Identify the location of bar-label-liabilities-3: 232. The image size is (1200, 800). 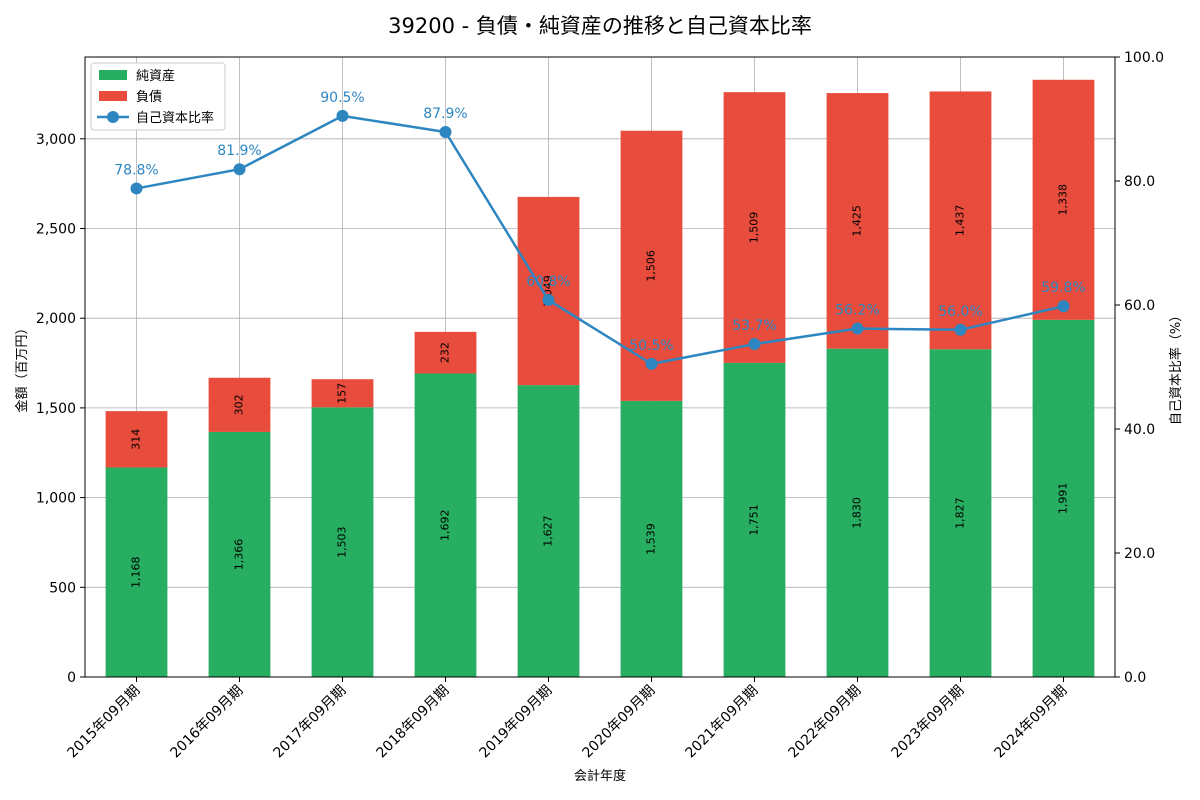
(445, 352).